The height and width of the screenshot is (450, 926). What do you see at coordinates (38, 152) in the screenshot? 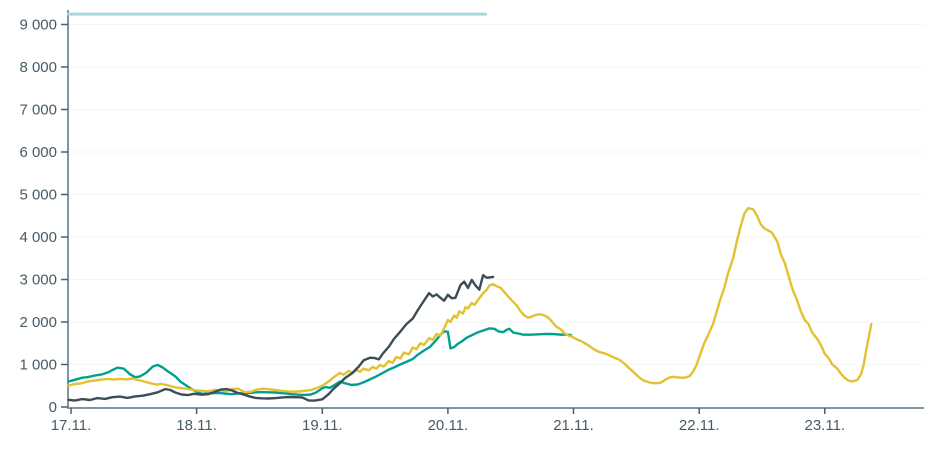
I see `y-tick-label: 6 000` at bounding box center [38, 152].